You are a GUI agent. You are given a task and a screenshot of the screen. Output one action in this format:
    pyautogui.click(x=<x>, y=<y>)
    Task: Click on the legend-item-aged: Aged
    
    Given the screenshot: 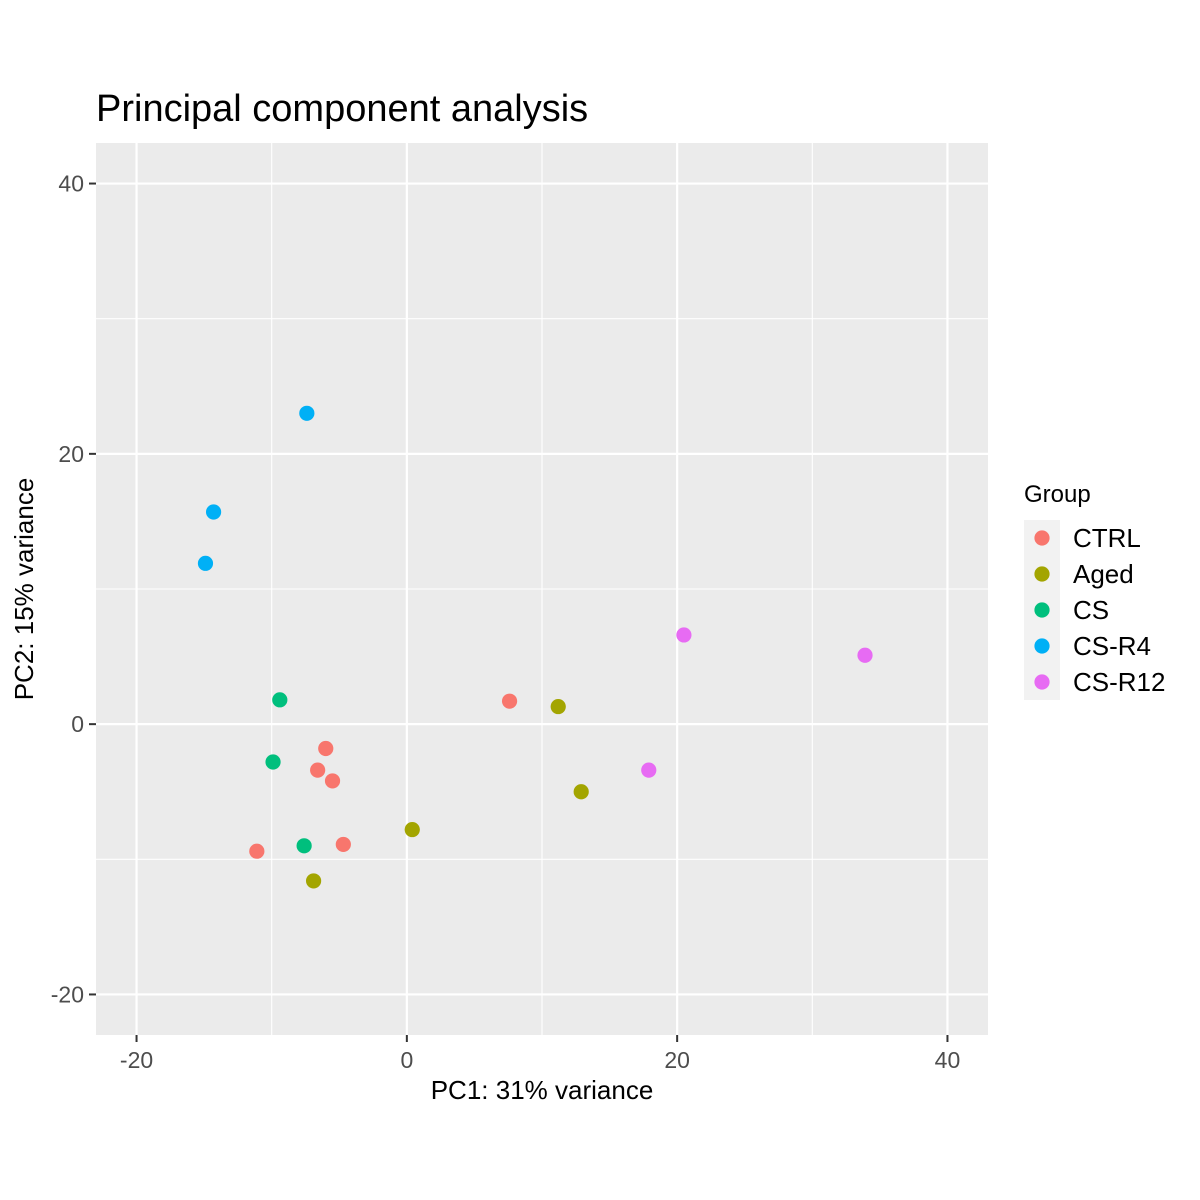 What is the action you would take?
    pyautogui.click(x=1079, y=574)
    